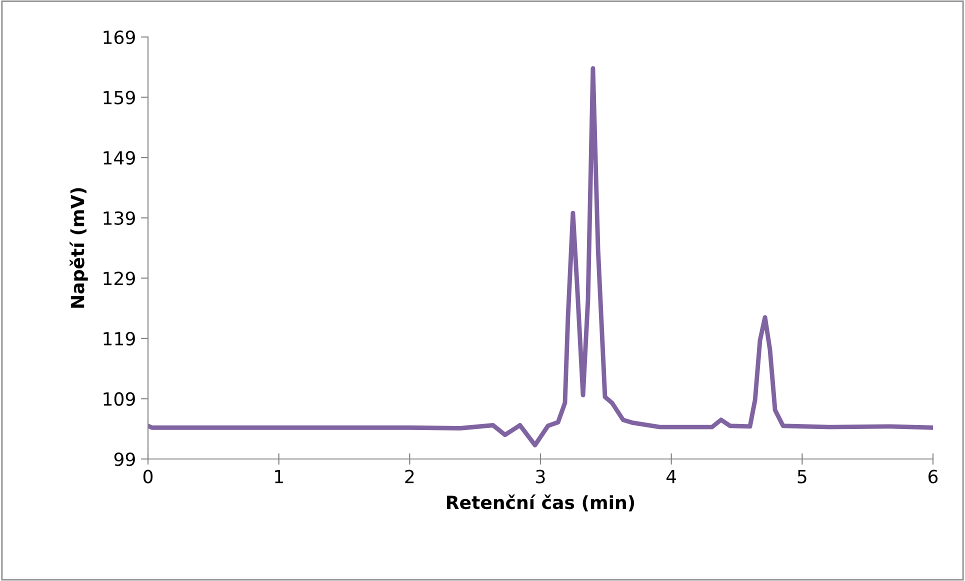 The height and width of the screenshot is (581, 965). Describe the element at coordinates (119, 218) in the screenshot. I see `y-tick-label: 139` at that location.